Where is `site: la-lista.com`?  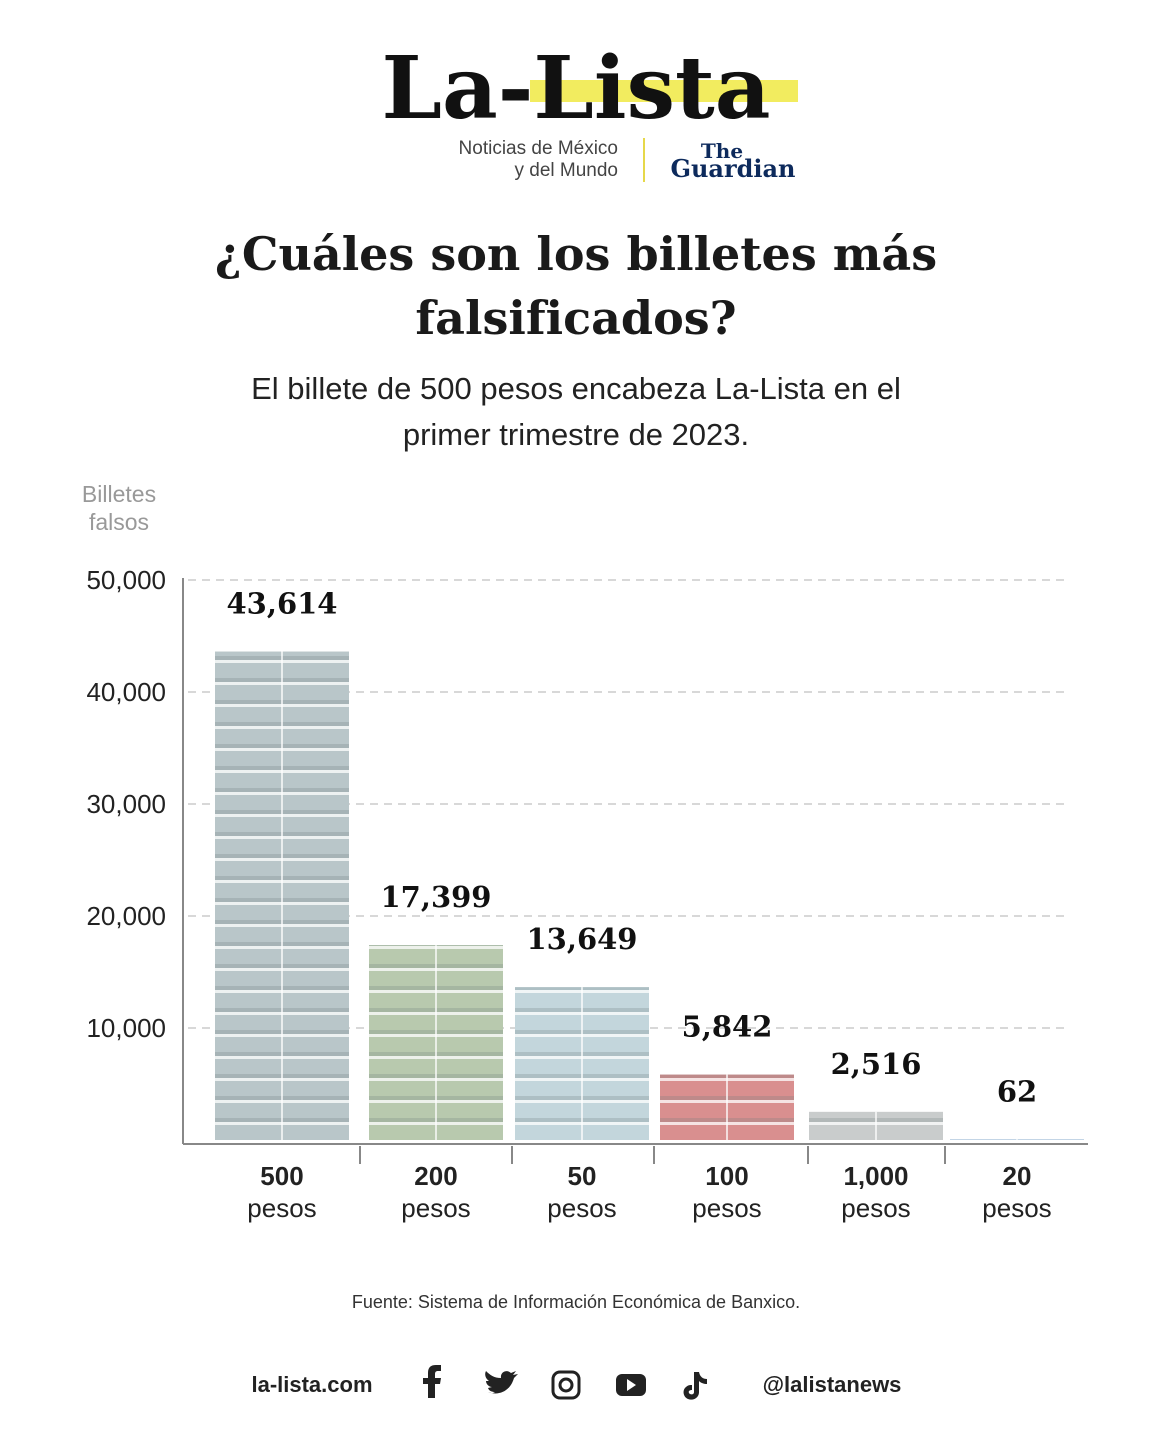 site: la-lista.com is located at coordinates (311, 1384).